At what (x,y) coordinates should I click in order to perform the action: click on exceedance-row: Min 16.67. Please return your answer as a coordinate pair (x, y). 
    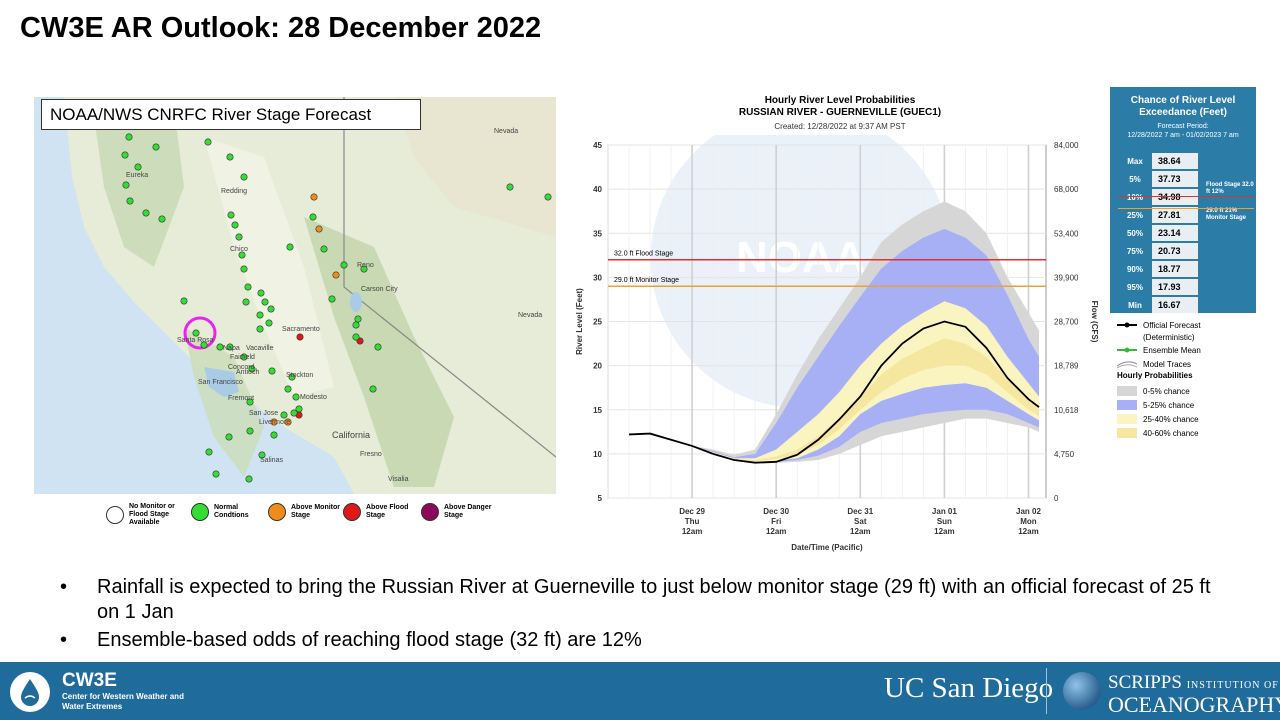
    Looking at the image, I should click on (1158, 305).